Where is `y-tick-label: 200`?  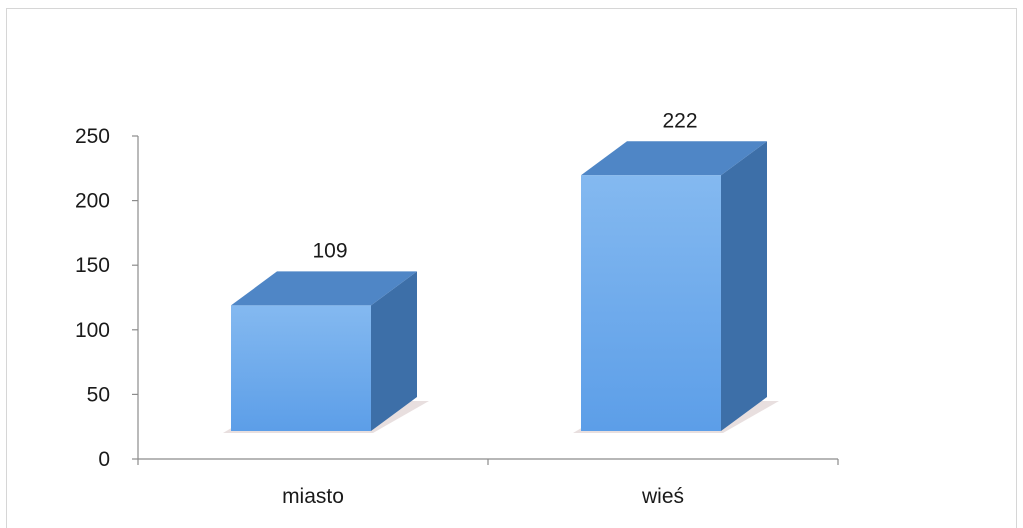 y-tick-label: 200 is located at coordinates (92, 201).